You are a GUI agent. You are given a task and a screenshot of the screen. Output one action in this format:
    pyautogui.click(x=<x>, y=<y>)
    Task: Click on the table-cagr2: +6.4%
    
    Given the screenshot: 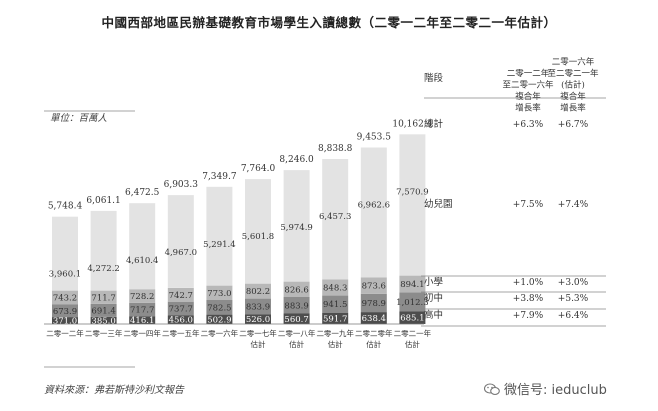 What is the action you would take?
    pyautogui.click(x=573, y=316)
    